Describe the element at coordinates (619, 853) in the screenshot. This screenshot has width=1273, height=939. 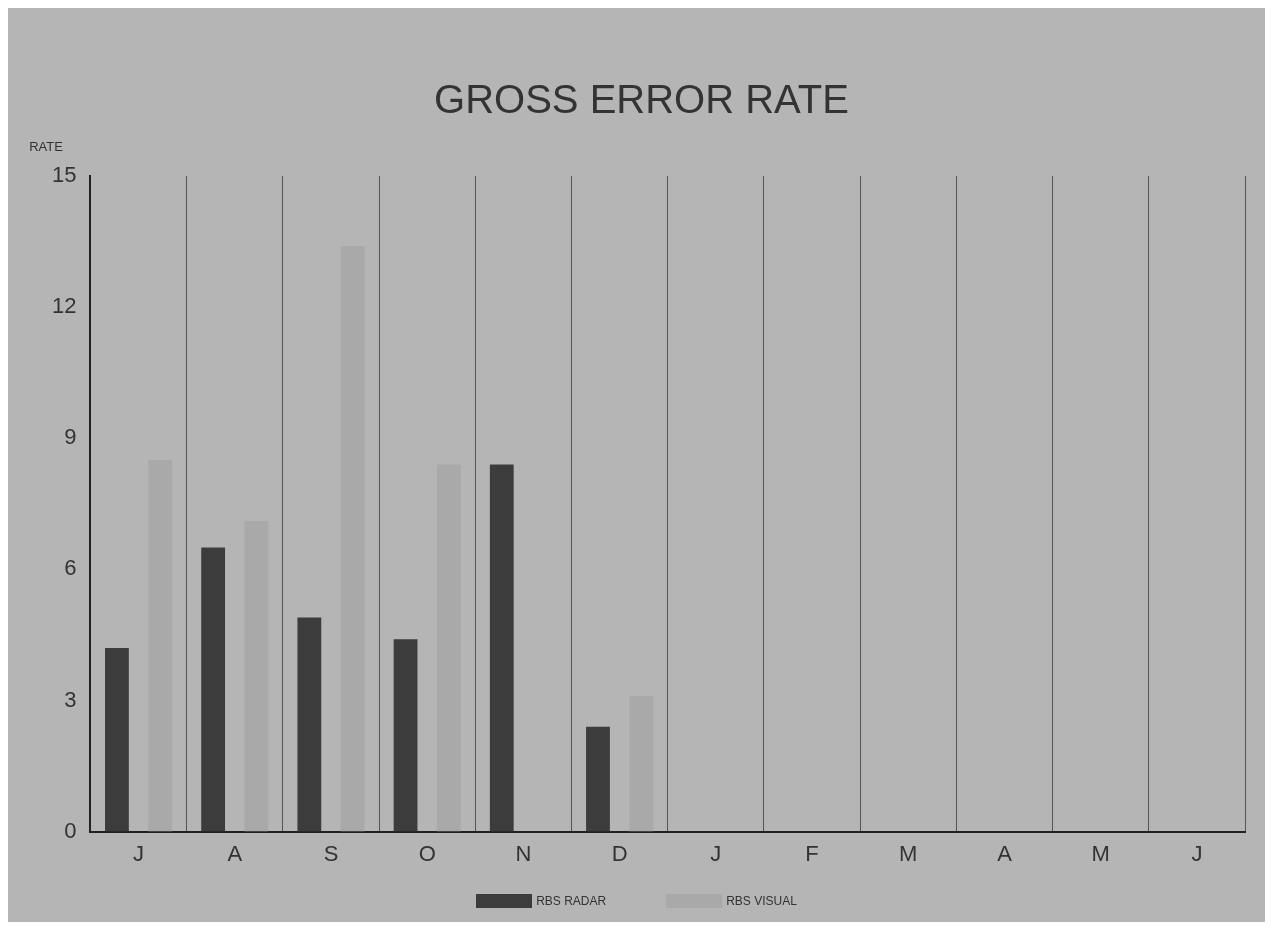
I see `x-tick-label: D` at that location.